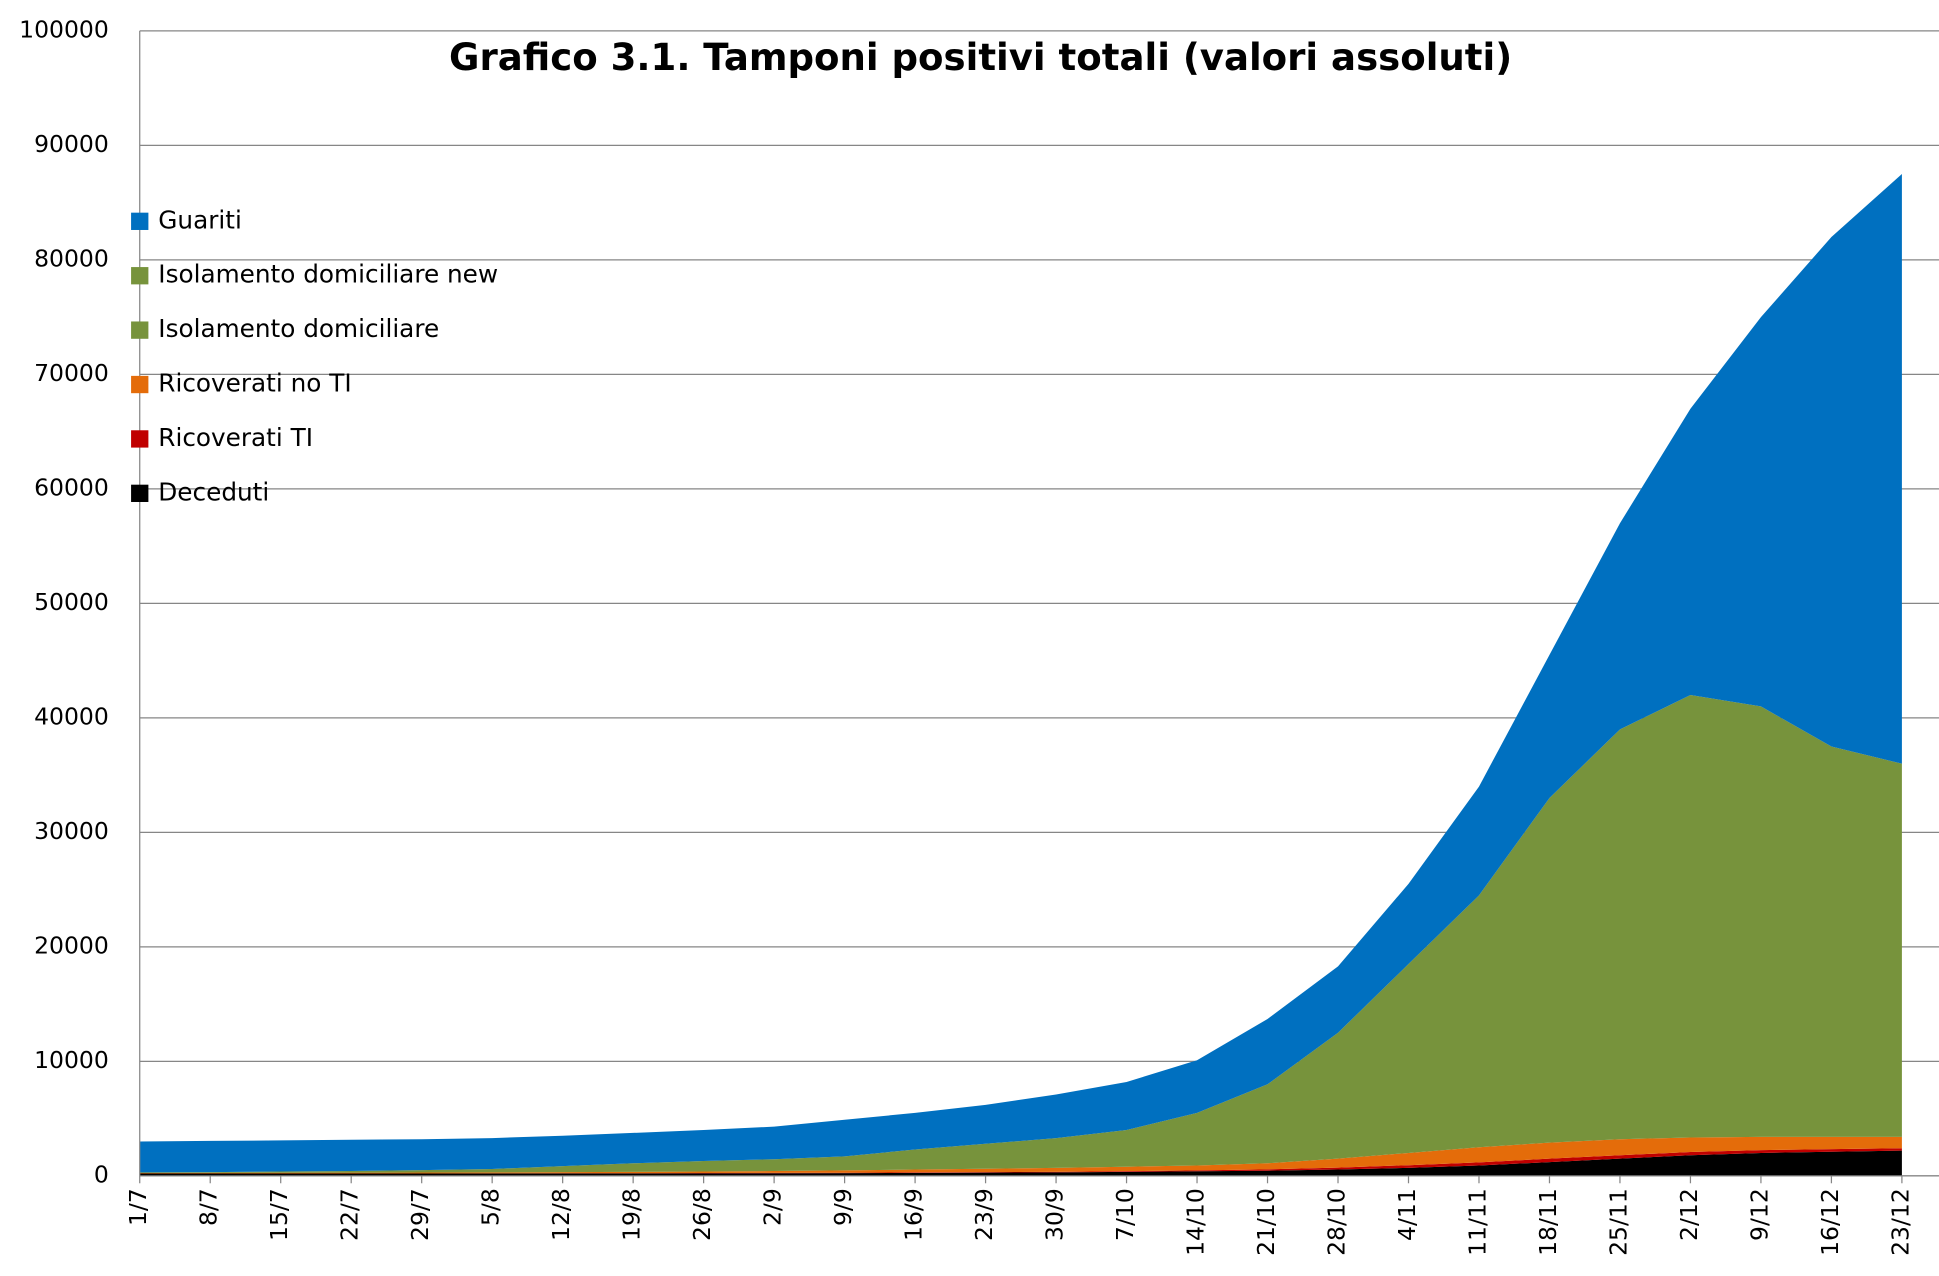 The height and width of the screenshot is (1276, 1939). What do you see at coordinates (491, 1207) in the screenshot?
I see `x-tick-label: 5/8` at bounding box center [491, 1207].